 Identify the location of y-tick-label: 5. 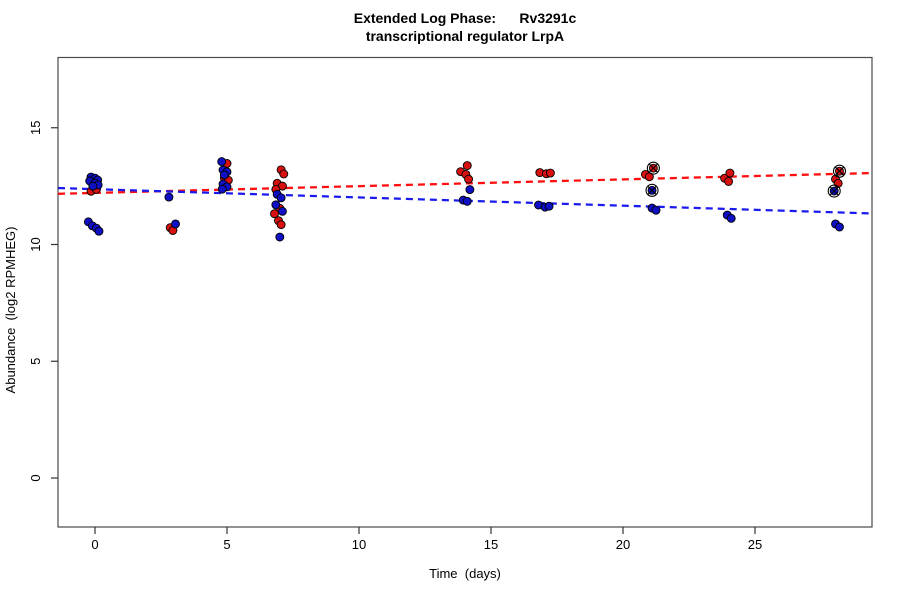
(35, 361).